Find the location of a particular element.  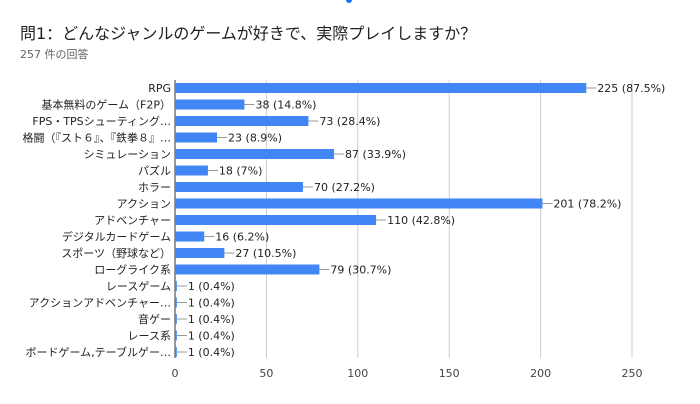

category-label: デジタルカードゲーム is located at coordinates (116, 237).